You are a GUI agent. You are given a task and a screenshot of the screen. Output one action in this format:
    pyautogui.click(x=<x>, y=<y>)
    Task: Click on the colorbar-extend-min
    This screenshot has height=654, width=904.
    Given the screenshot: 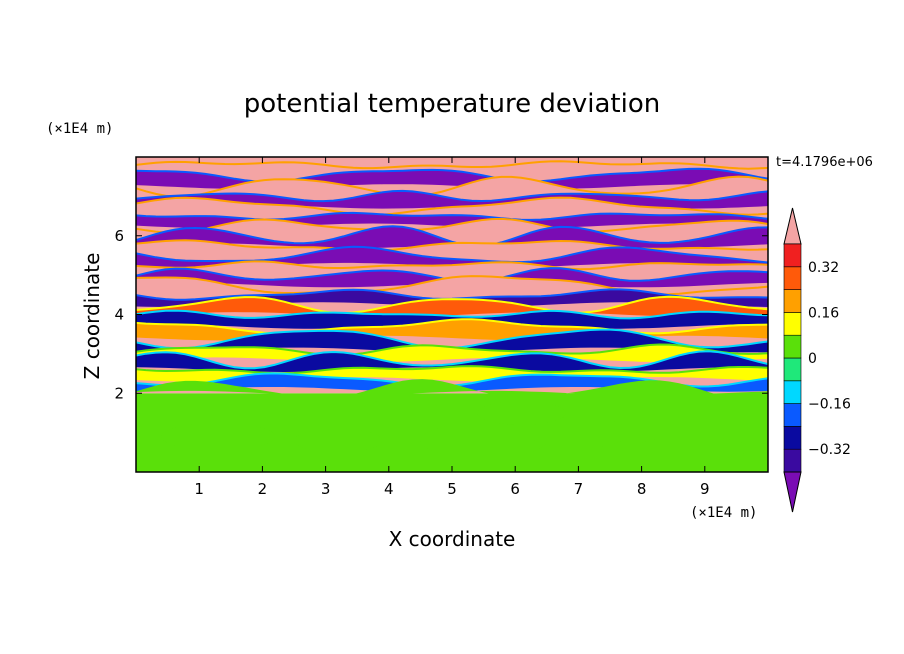 What is the action you would take?
    pyautogui.click(x=792, y=492)
    